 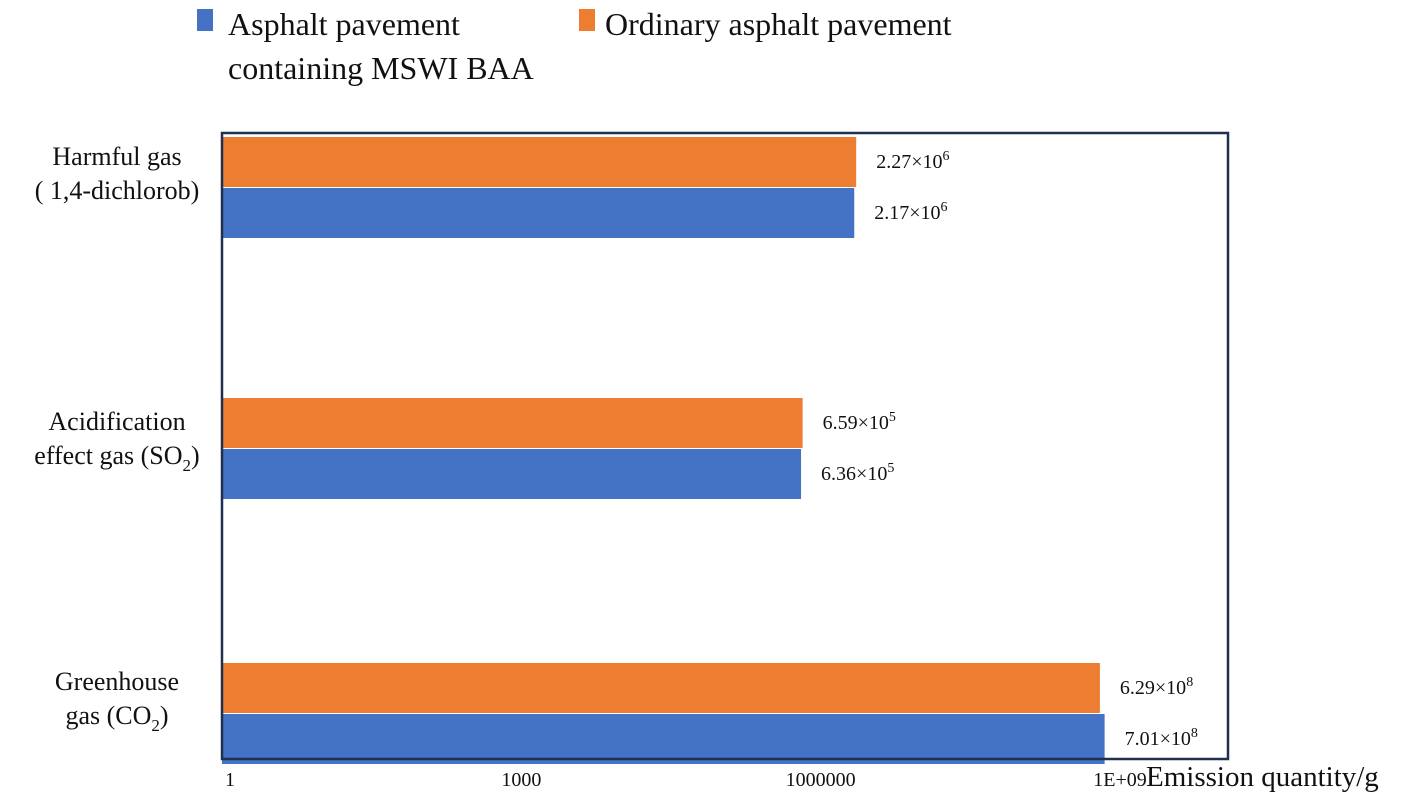 I want to click on value-label-baa-harmful: 2.17×10⁶, so click(x=910, y=212).